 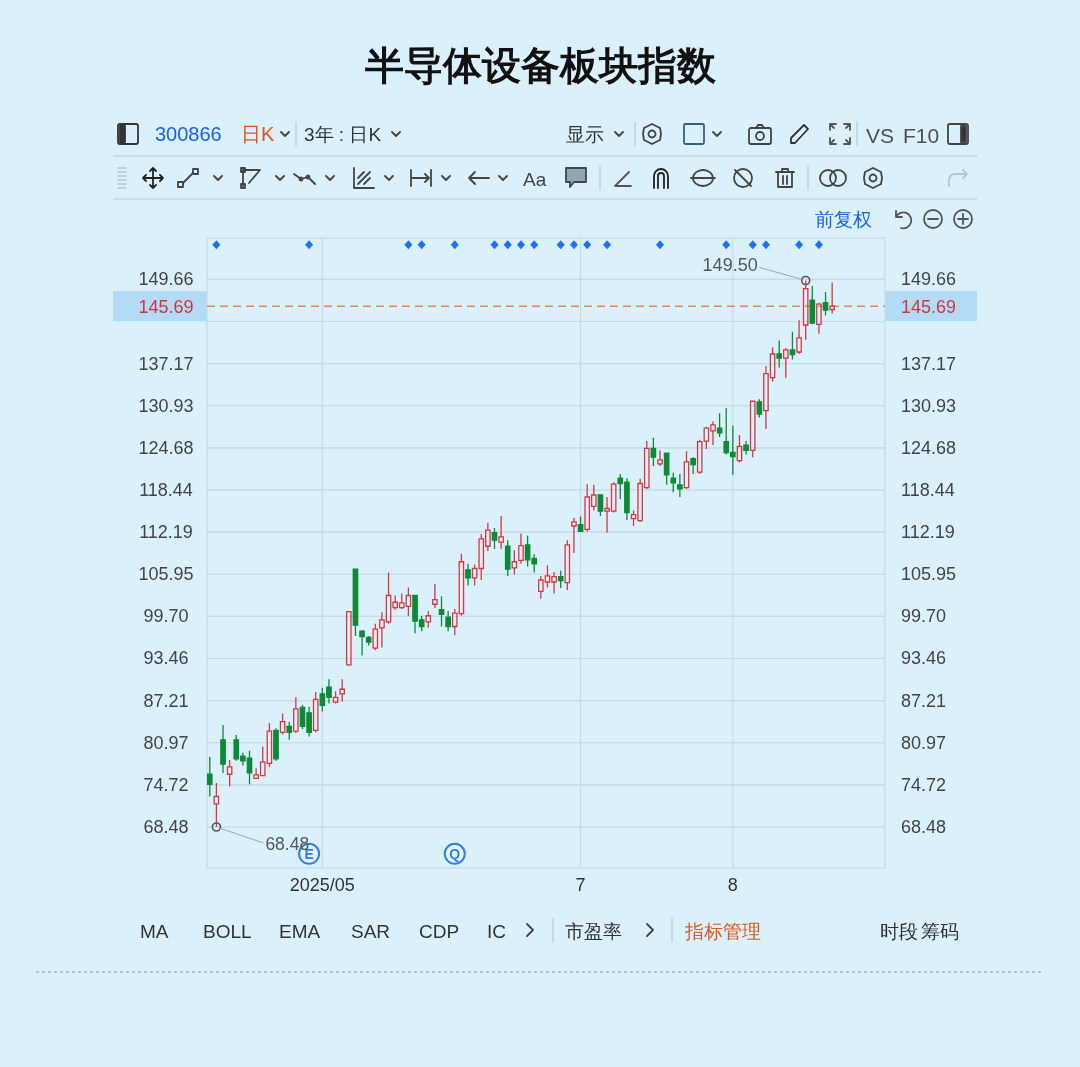 What do you see at coordinates (496, 931) in the screenshot?
I see `text: IC` at bounding box center [496, 931].